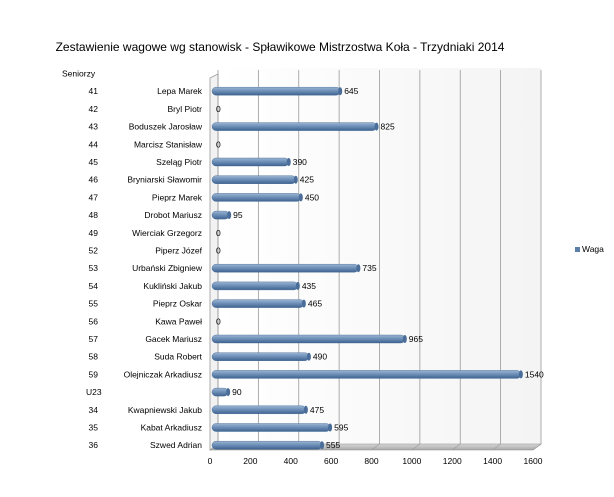 The width and height of the screenshot is (614, 497). I want to click on x-tick-label: 600, so click(331, 461).